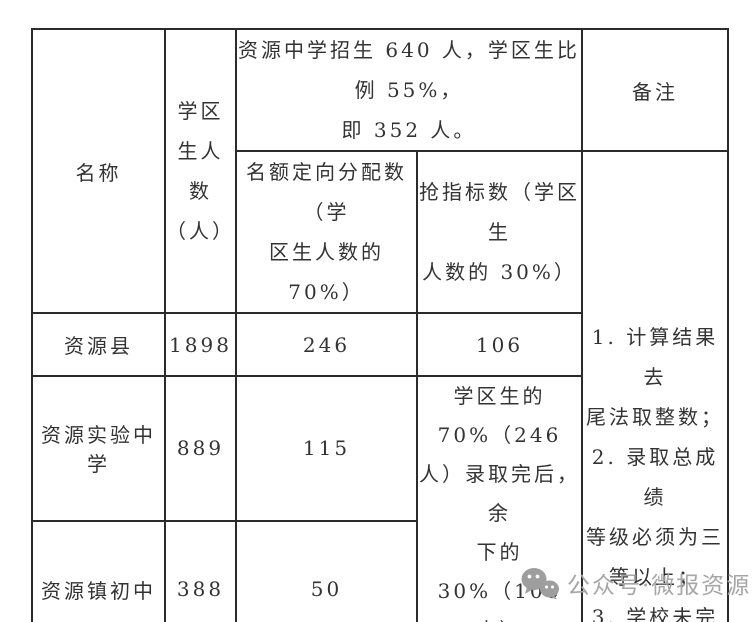 The height and width of the screenshot is (622, 753). What do you see at coordinates (499, 232) in the screenshot?
I see `header-grab: 抢指标数（学区生 人数的 30%）` at bounding box center [499, 232].